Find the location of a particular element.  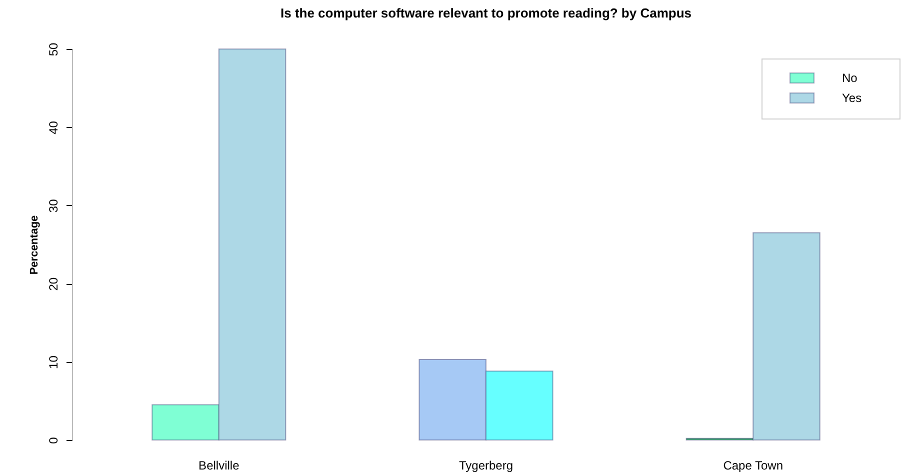

y-tick-label: 40 is located at coordinates (53, 127).